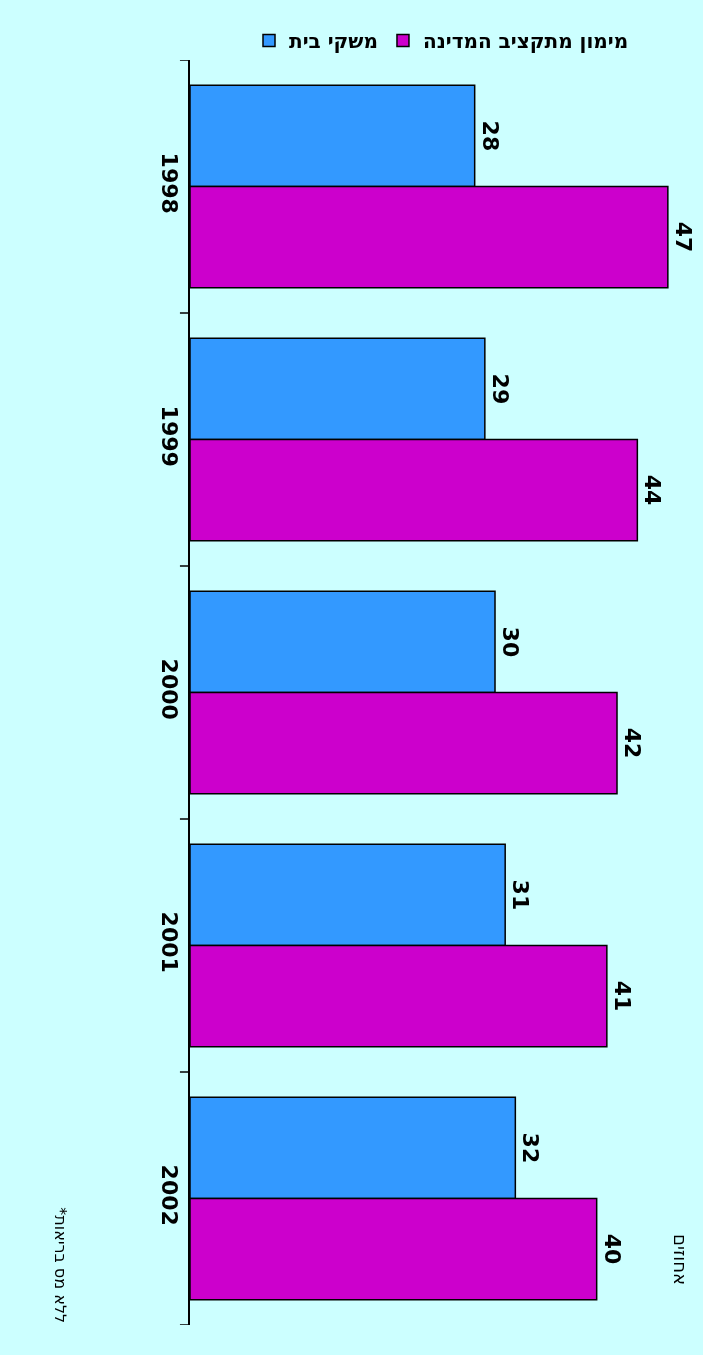 Image resolution: width=703 pixels, height=1355 pixels. I want to click on legend-label: משקי בית, so click(333, 41).